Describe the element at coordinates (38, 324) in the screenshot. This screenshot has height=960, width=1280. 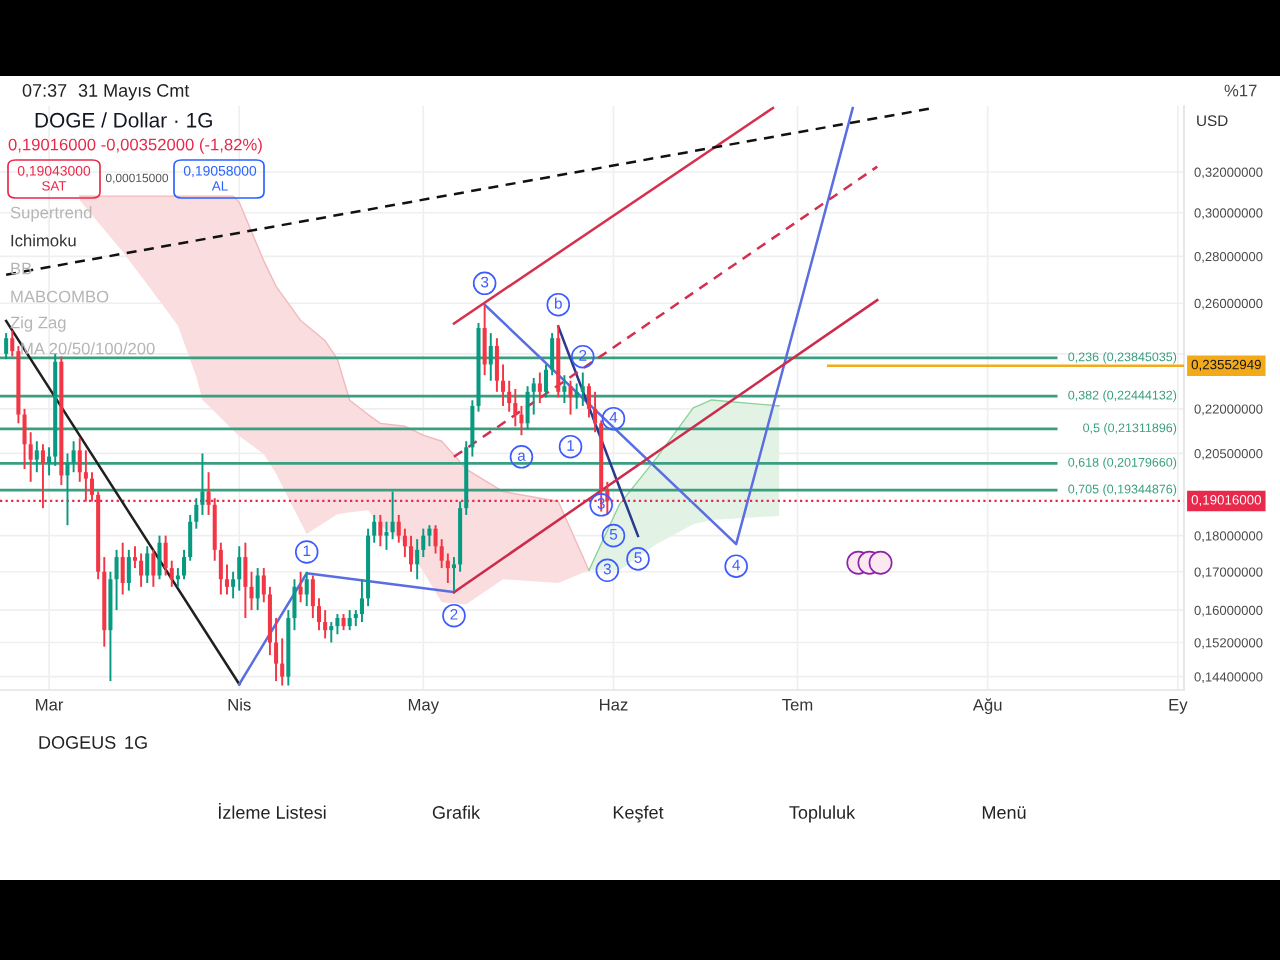
I see `annotation: Zig Zag` at that location.